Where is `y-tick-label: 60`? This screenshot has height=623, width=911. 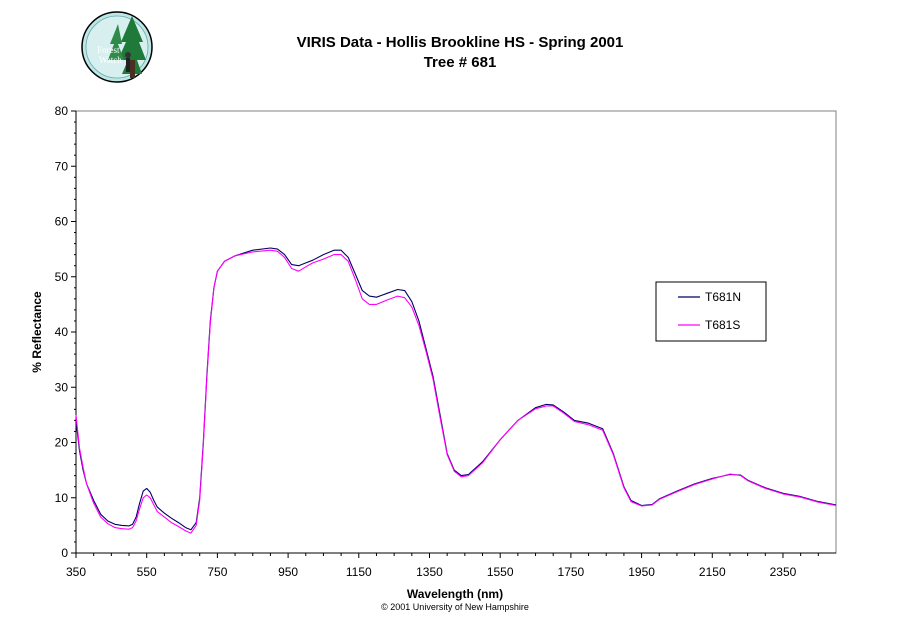
y-tick-label: 60 is located at coordinates (62, 222).